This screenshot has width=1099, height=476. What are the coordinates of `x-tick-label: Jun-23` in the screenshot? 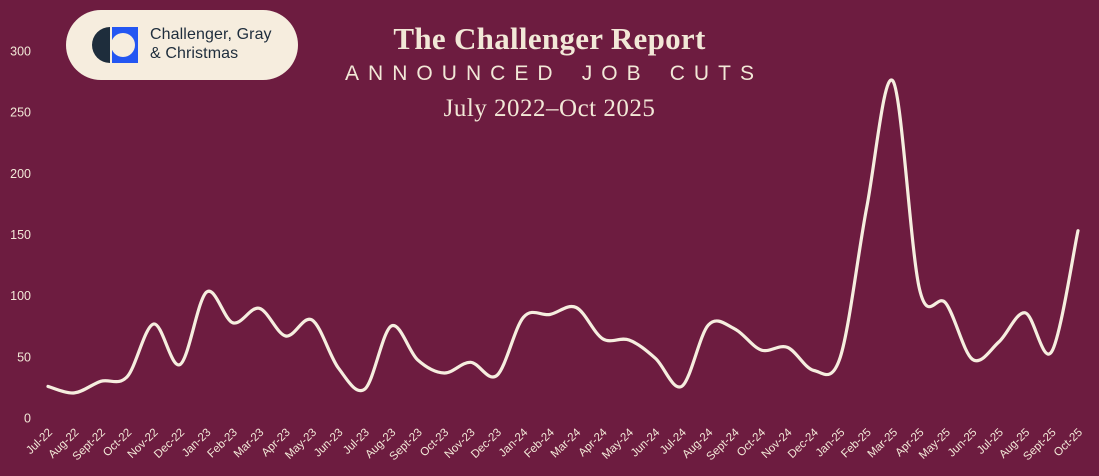 It's located at (329, 443).